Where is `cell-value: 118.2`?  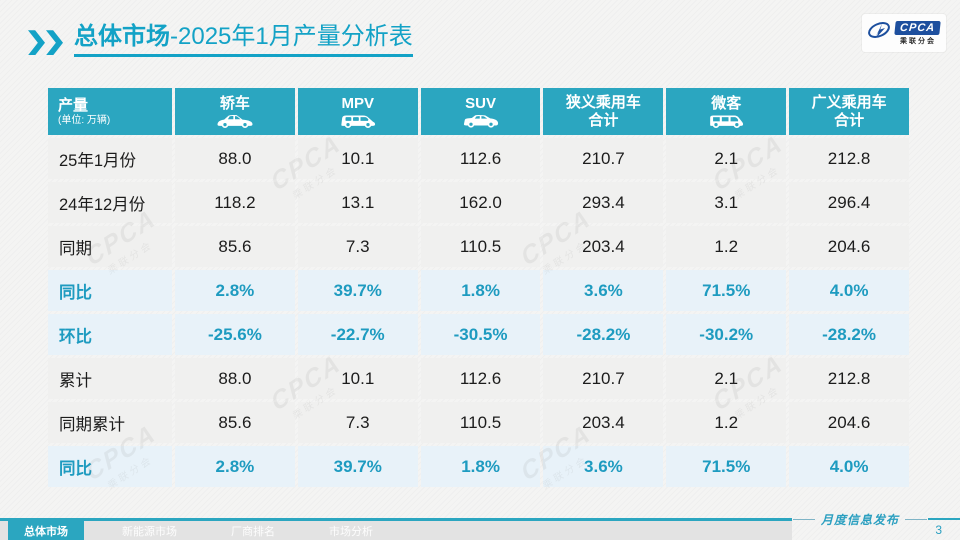
cell-value: 118.2 is located at coordinates (235, 202).